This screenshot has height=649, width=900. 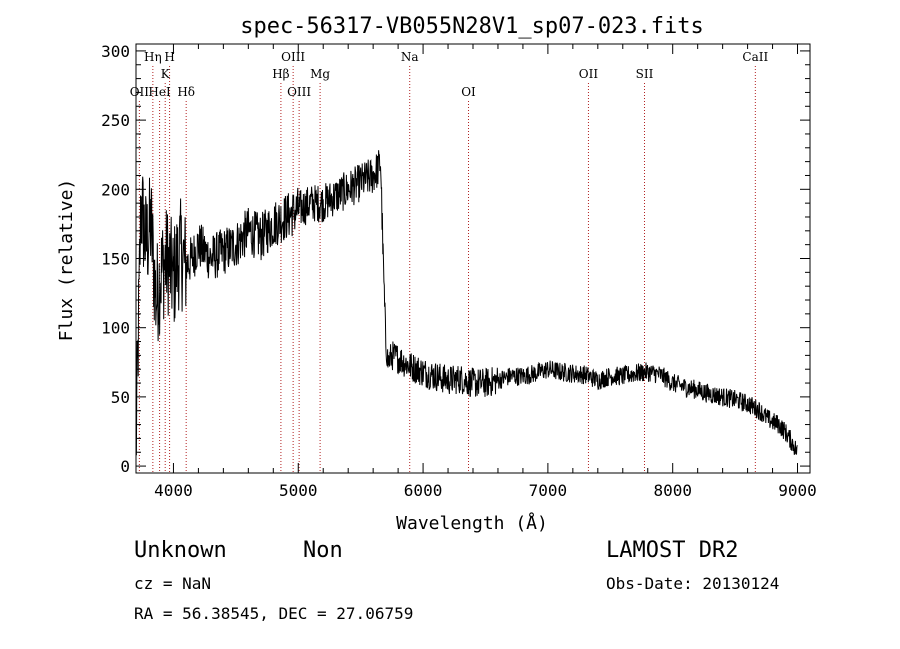 I want to click on observation-date: Obs-Date: 20130124, so click(x=693, y=583).